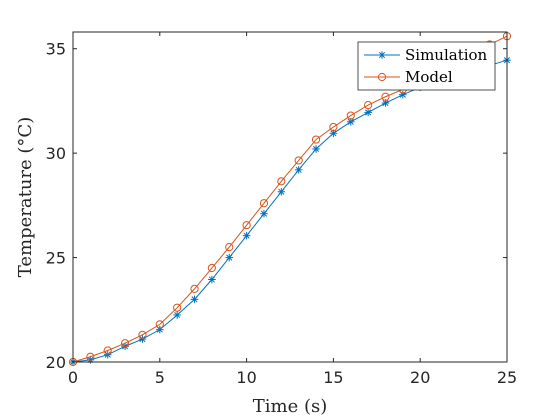  I want to click on legend: Simulation Model, so click(426, 66).